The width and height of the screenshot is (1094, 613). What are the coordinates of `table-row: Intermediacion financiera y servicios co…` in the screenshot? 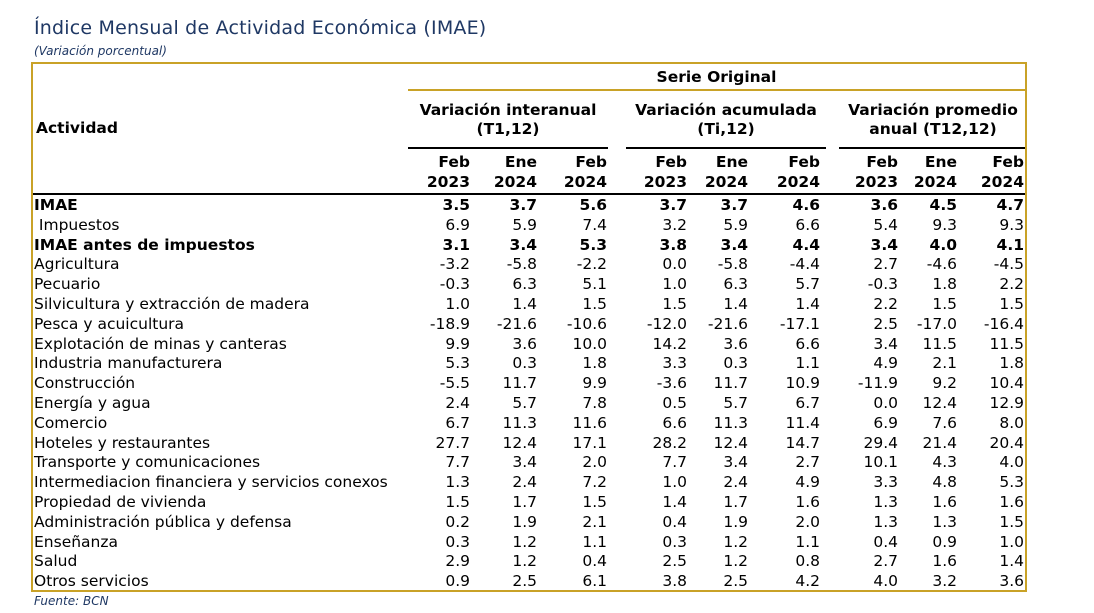 It's located at (529, 482).